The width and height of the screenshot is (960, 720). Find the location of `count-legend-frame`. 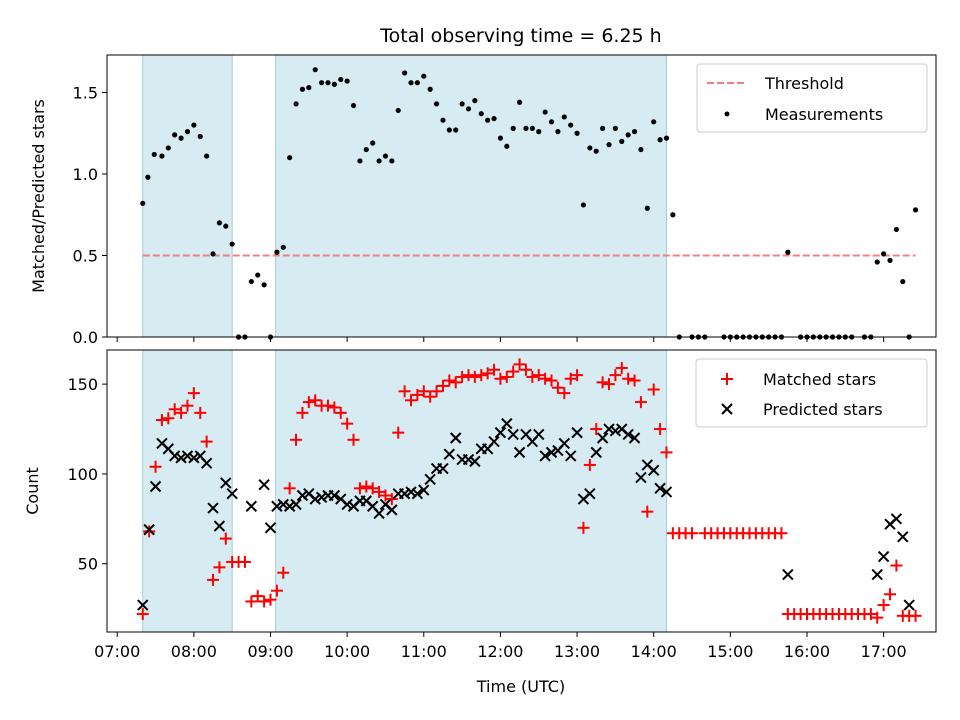

count-legend-frame is located at coordinates (811, 393).